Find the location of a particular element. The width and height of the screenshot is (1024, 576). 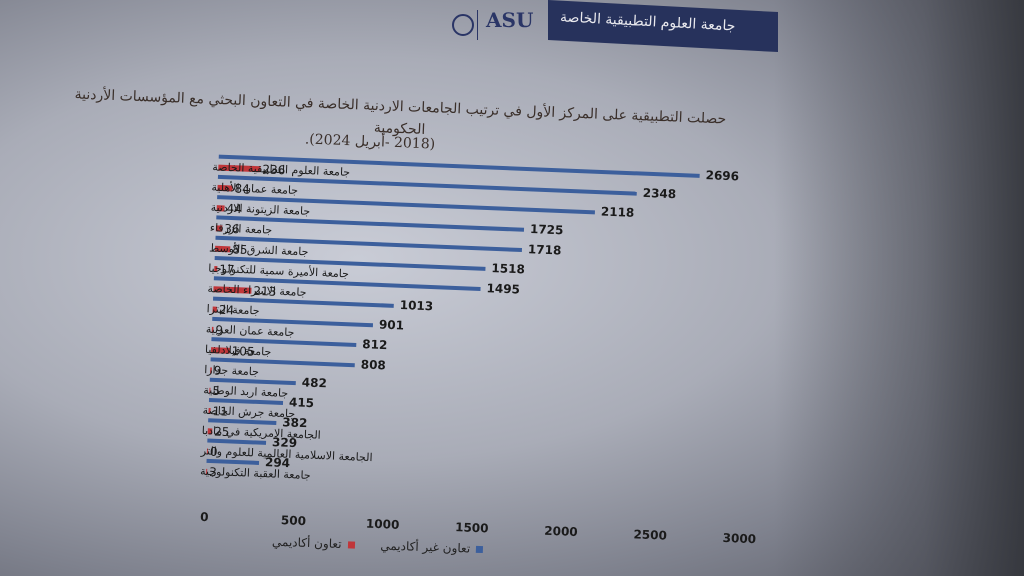

category-label: جامعة الزرقاء is located at coordinates (241, 228).